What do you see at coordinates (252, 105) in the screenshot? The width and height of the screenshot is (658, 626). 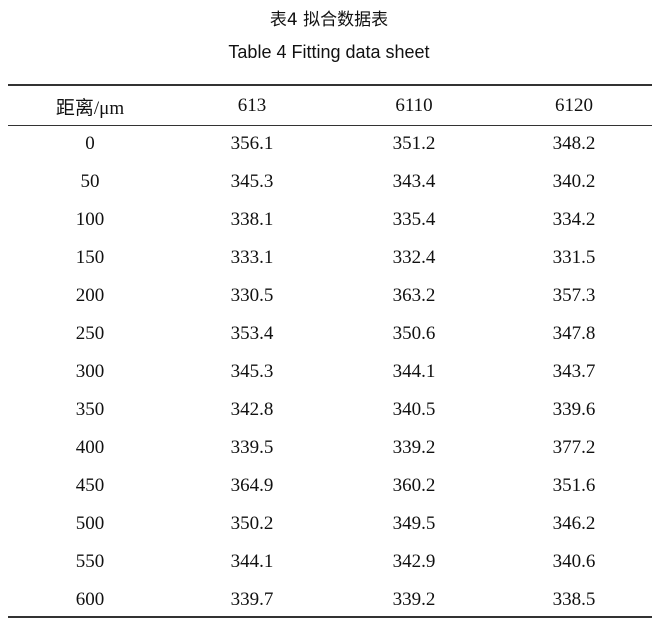 I see `column-header: 613` at bounding box center [252, 105].